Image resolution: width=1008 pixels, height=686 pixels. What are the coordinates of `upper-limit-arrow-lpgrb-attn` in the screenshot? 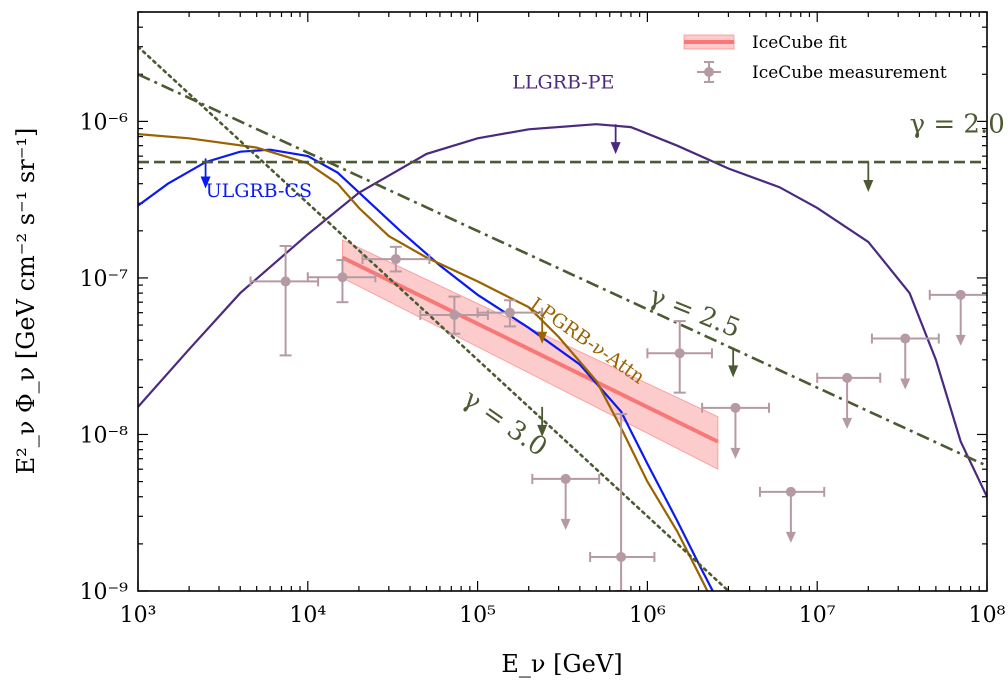 It's located at (542, 328).